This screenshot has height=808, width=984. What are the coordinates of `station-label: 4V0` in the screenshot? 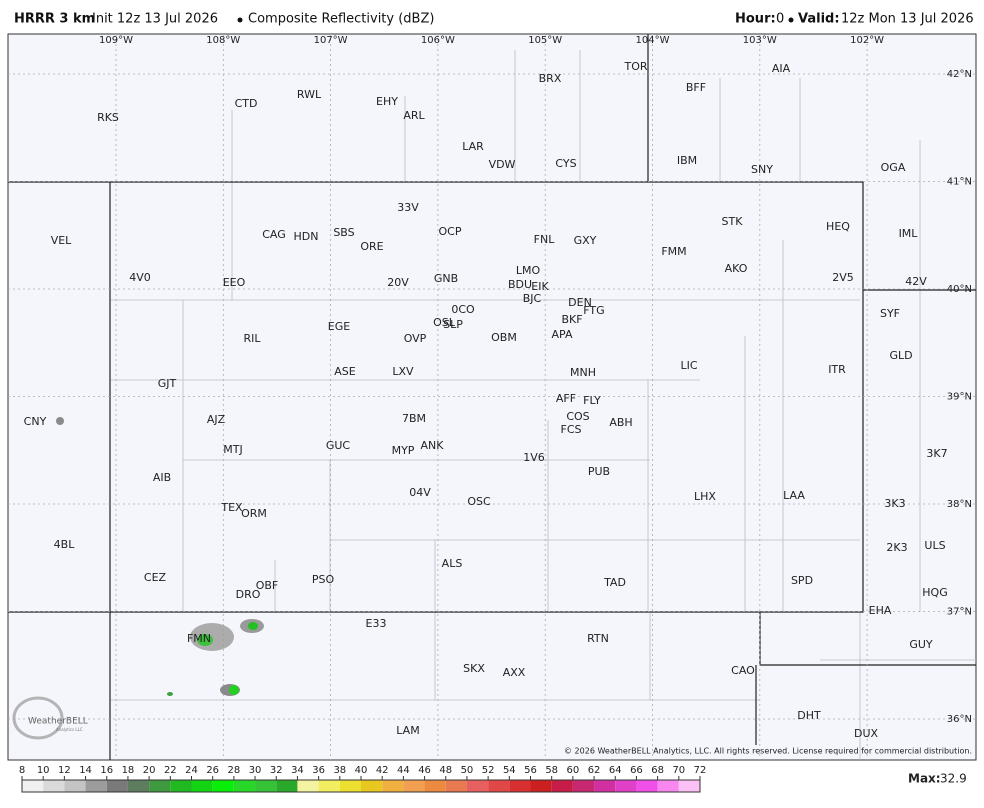 It's located at (140, 277).